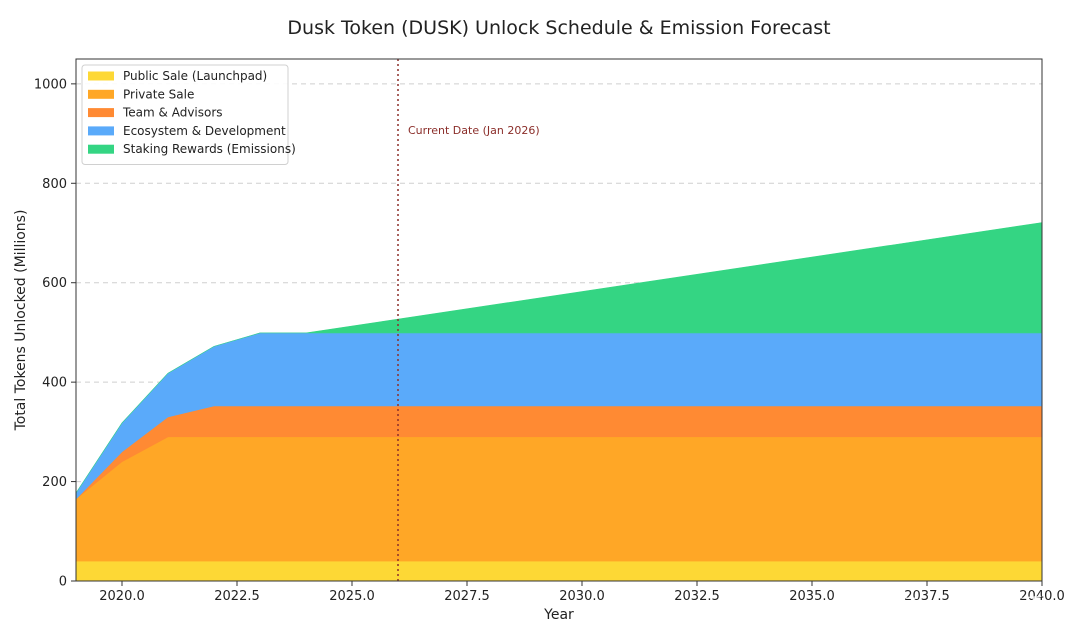  What do you see at coordinates (204, 131) in the screenshot?
I see `legend-label: Ecosystem & Development` at bounding box center [204, 131].